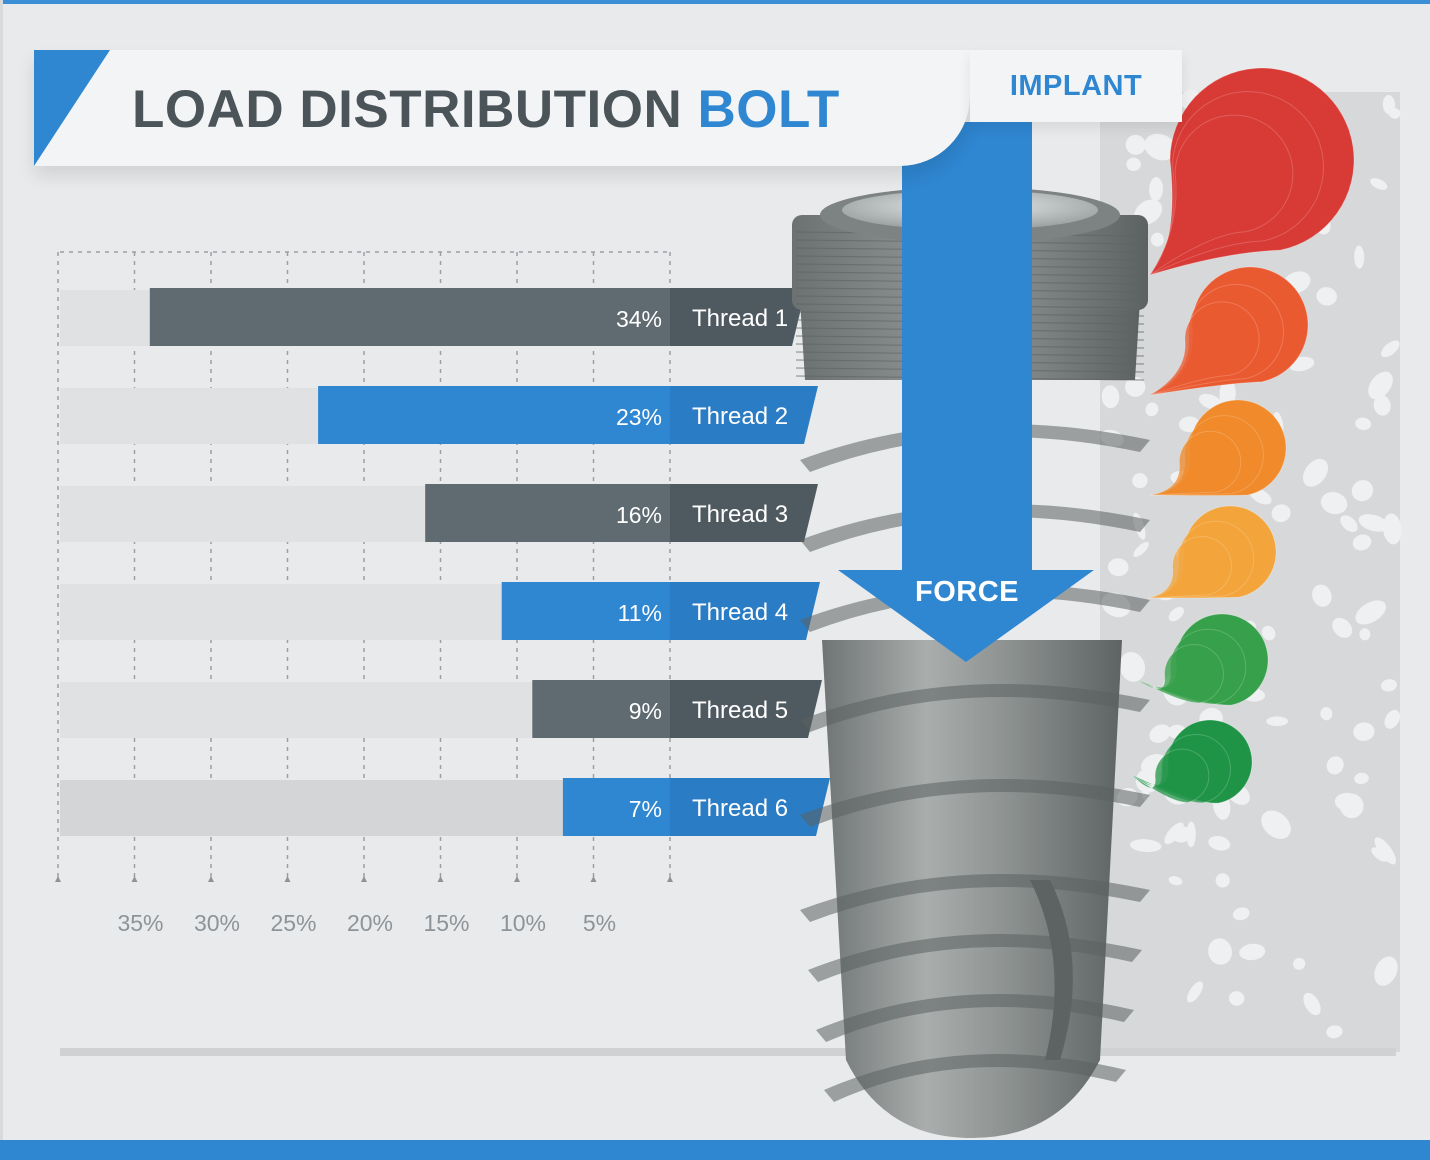 Image resolution: width=1430 pixels, height=1160 pixels. I want to click on title-banner, so click(502, 108).